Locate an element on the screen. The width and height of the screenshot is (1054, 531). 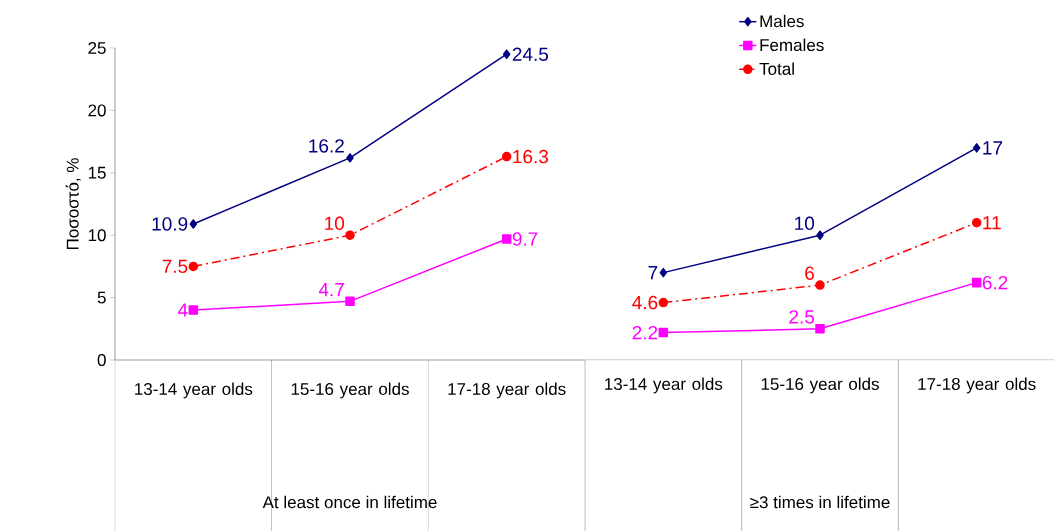
legend-label: Total is located at coordinates (776, 68).